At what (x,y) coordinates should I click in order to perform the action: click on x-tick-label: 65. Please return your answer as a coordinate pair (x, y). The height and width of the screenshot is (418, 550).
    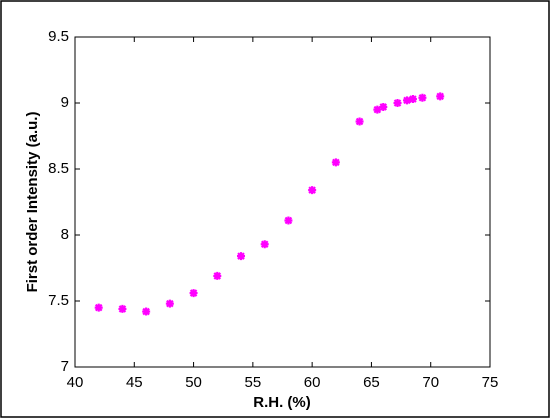
    Looking at the image, I should click on (371, 382).